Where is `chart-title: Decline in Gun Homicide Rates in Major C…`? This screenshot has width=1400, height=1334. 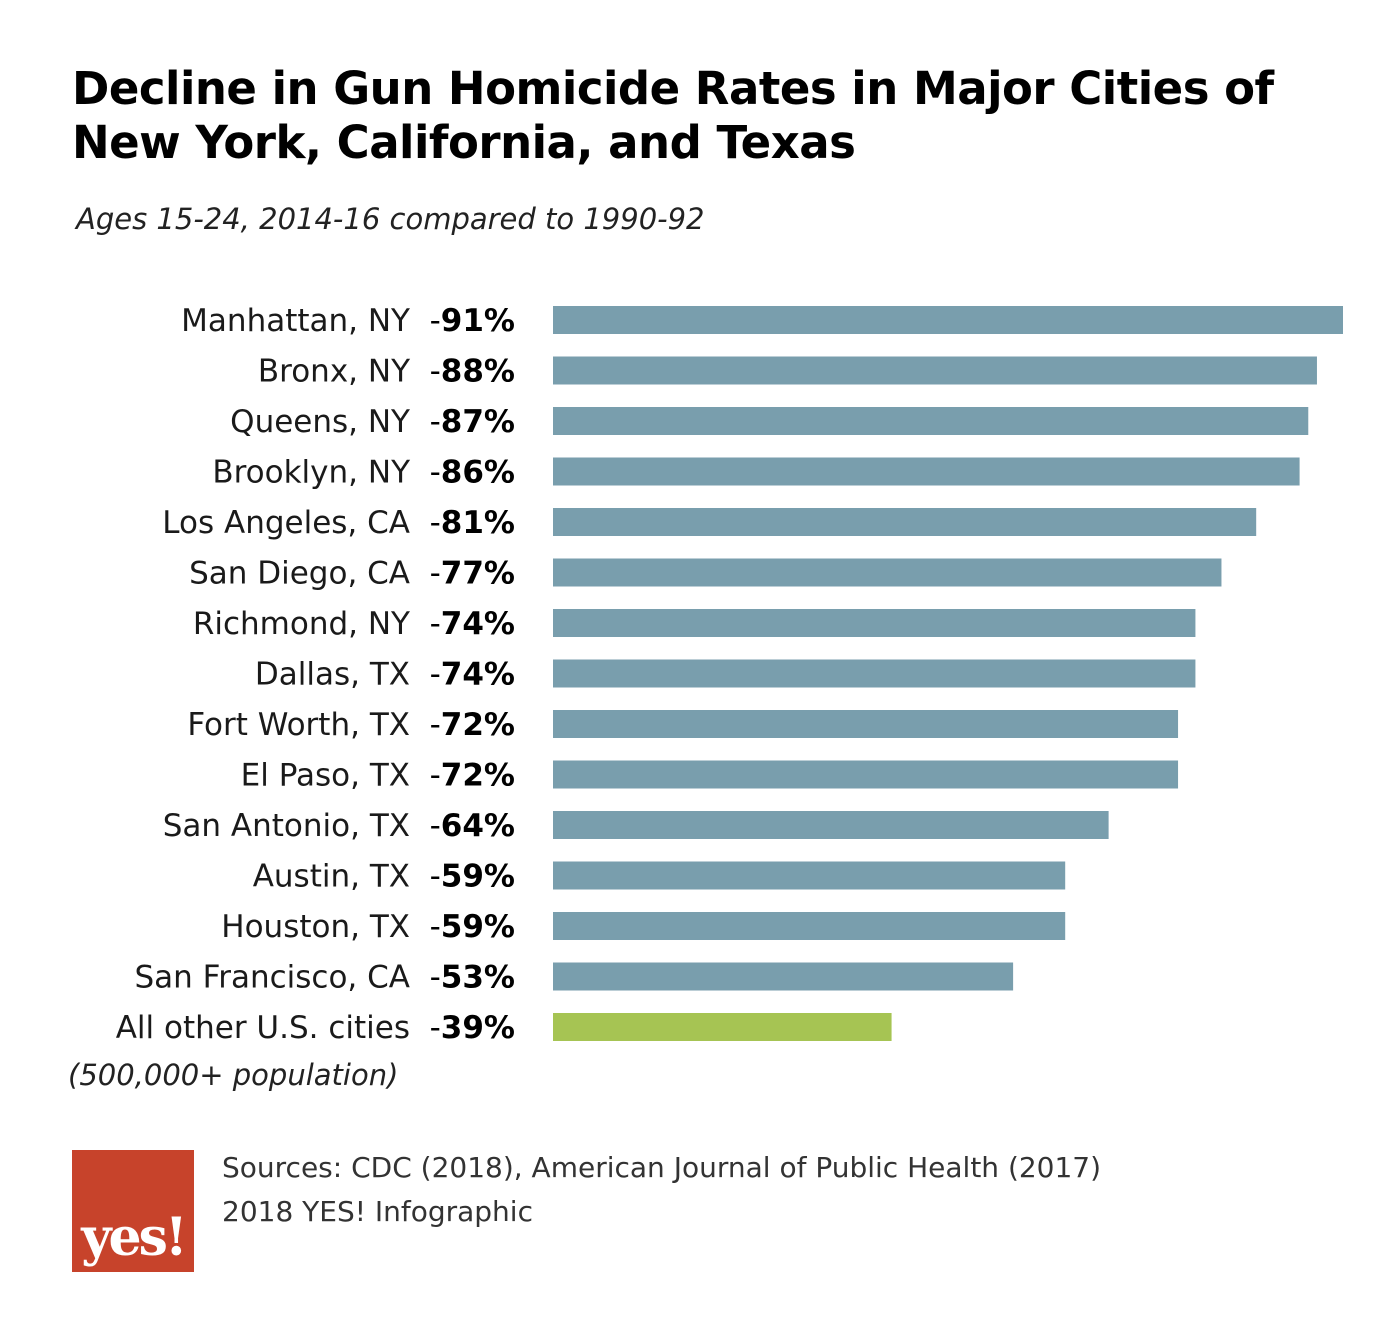
chart-title: Decline in Gun Homicide Rates in Major C… is located at coordinates (673, 115).